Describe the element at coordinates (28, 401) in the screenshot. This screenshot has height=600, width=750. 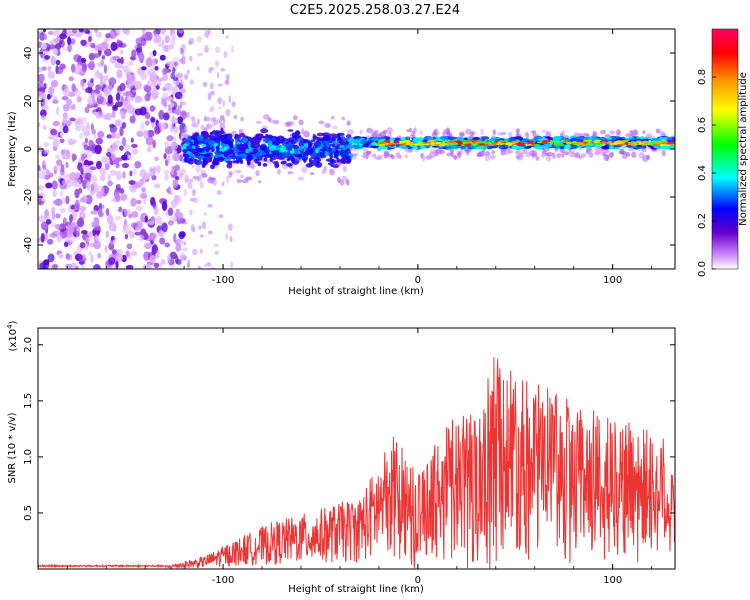
I see `y-tick-label: 1.5` at that location.